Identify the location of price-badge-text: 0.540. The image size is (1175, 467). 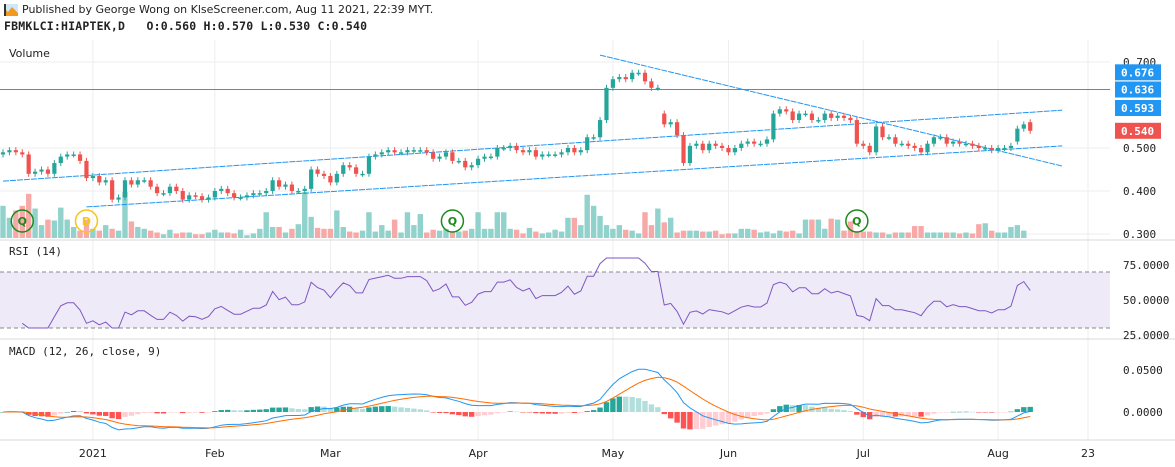
(1137, 131).